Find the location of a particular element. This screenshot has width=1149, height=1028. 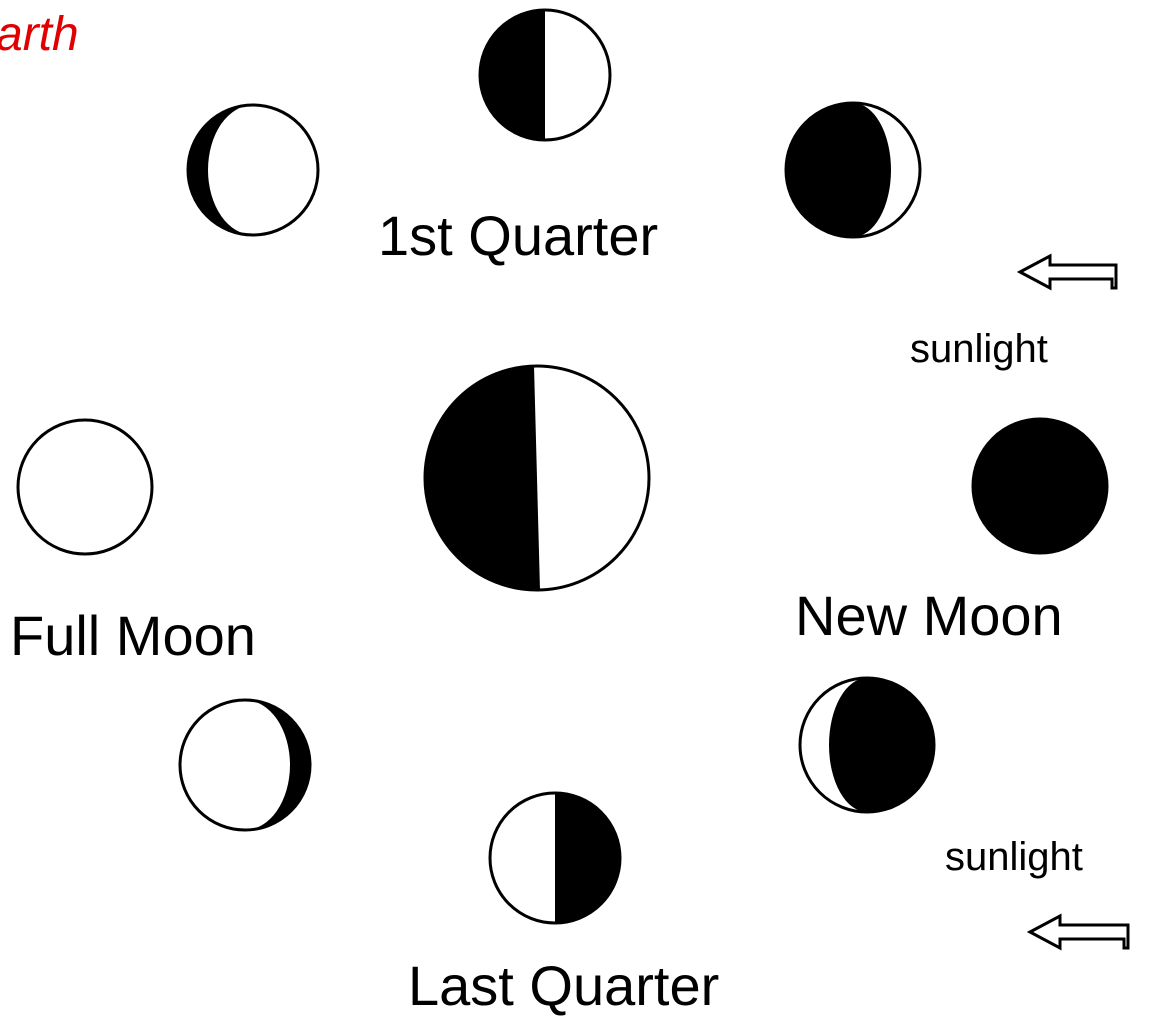

title: arth is located at coordinates (39, 34).